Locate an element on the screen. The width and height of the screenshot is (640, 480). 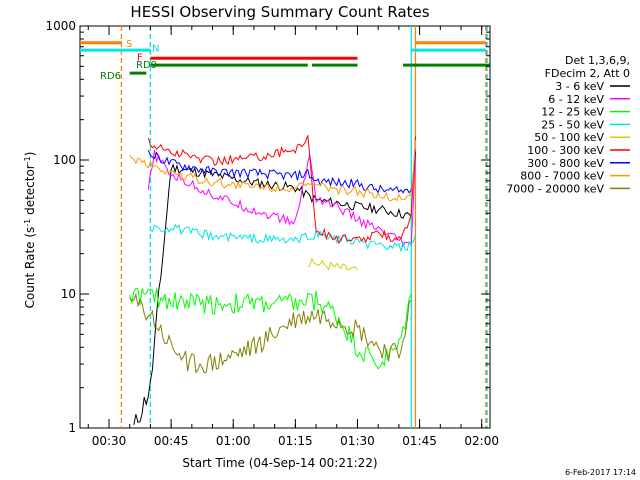
attenuator-flags: S NF RD6 RD9 is located at coordinates (285, 60).